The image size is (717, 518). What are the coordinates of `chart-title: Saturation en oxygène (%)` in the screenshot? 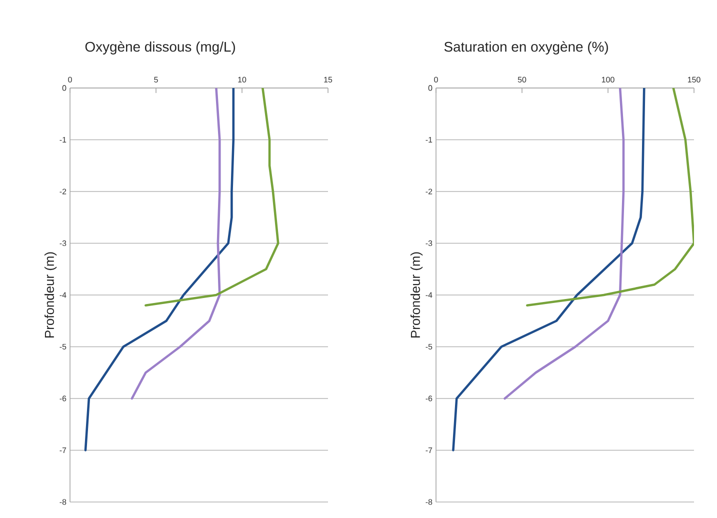 It's located at (526, 47).